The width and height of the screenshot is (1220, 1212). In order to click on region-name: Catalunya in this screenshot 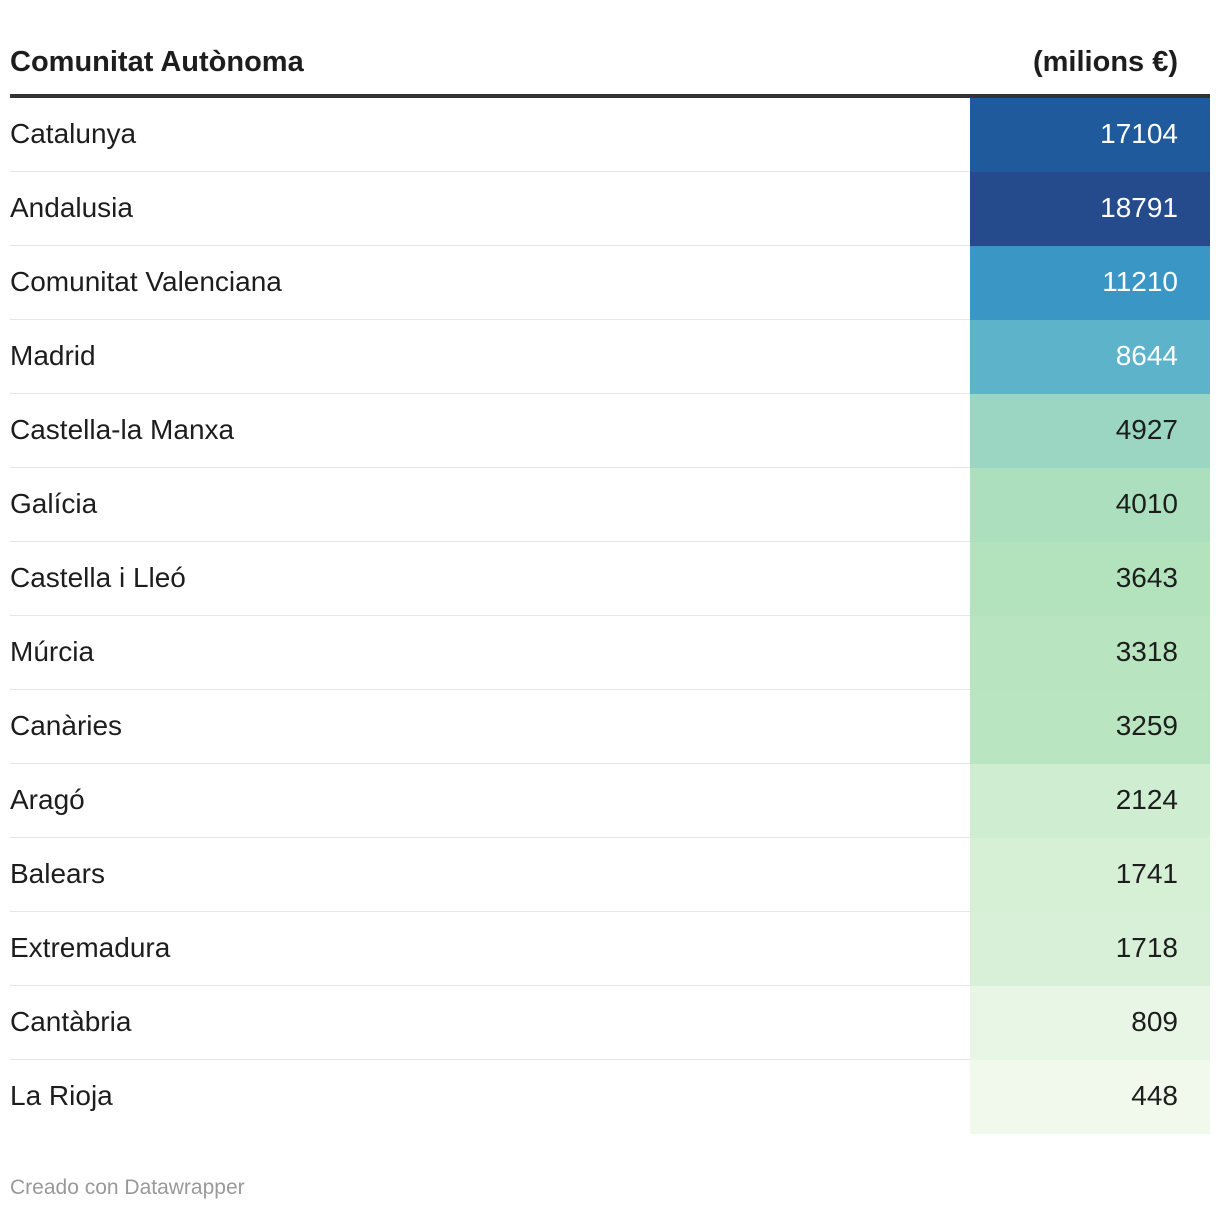, I will do `click(73, 133)`.